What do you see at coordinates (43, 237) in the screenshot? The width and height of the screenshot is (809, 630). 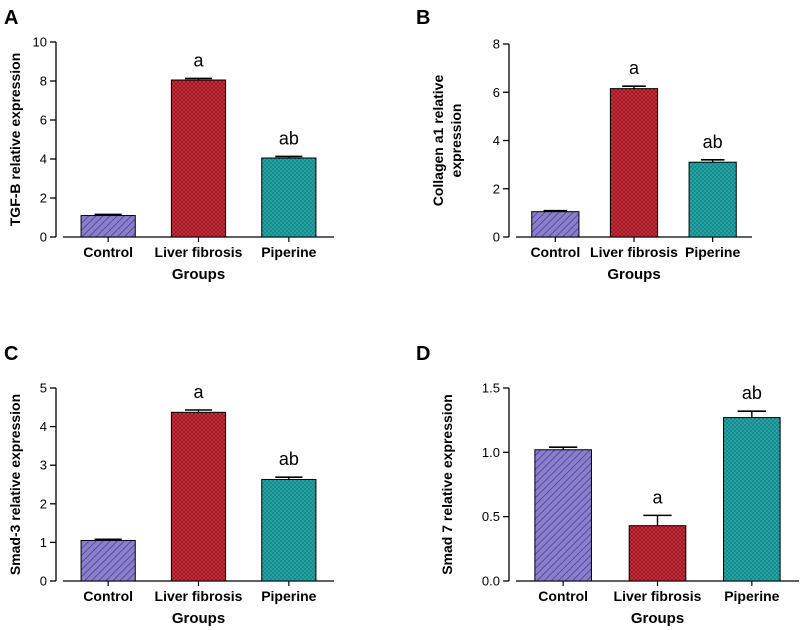 I see `panel-a-y-tick-label: 0` at bounding box center [43, 237].